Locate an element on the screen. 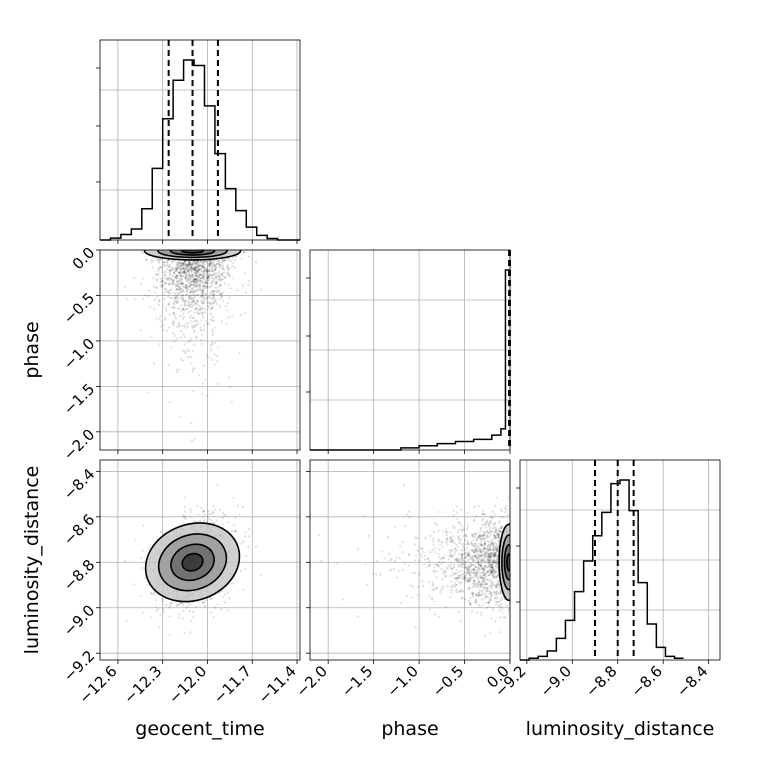  histogram-step is located at coordinates (200, 150).